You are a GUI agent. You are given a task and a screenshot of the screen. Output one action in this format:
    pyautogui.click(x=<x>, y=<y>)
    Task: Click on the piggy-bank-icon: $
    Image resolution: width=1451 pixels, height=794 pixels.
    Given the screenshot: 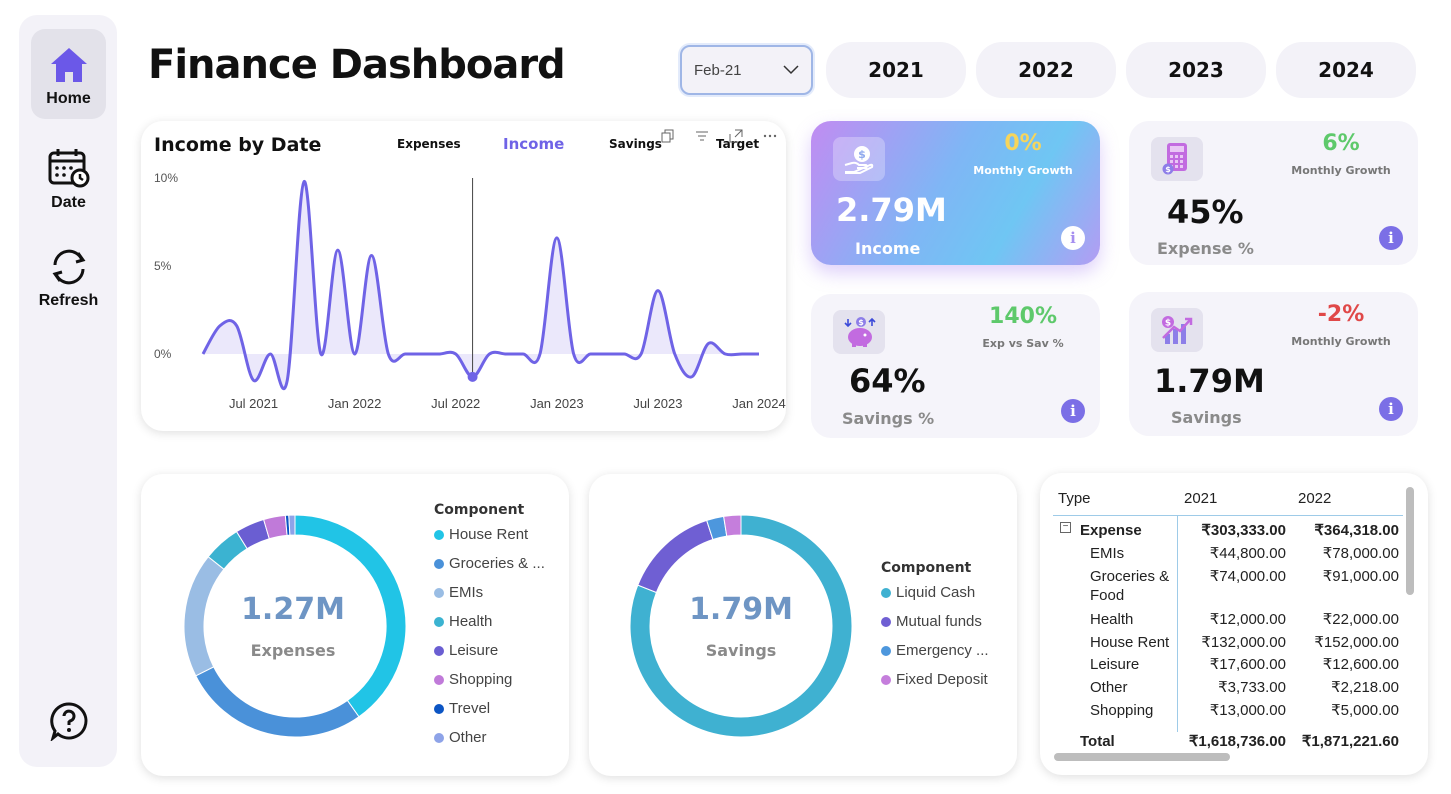 What is the action you would take?
    pyautogui.click(x=860, y=332)
    